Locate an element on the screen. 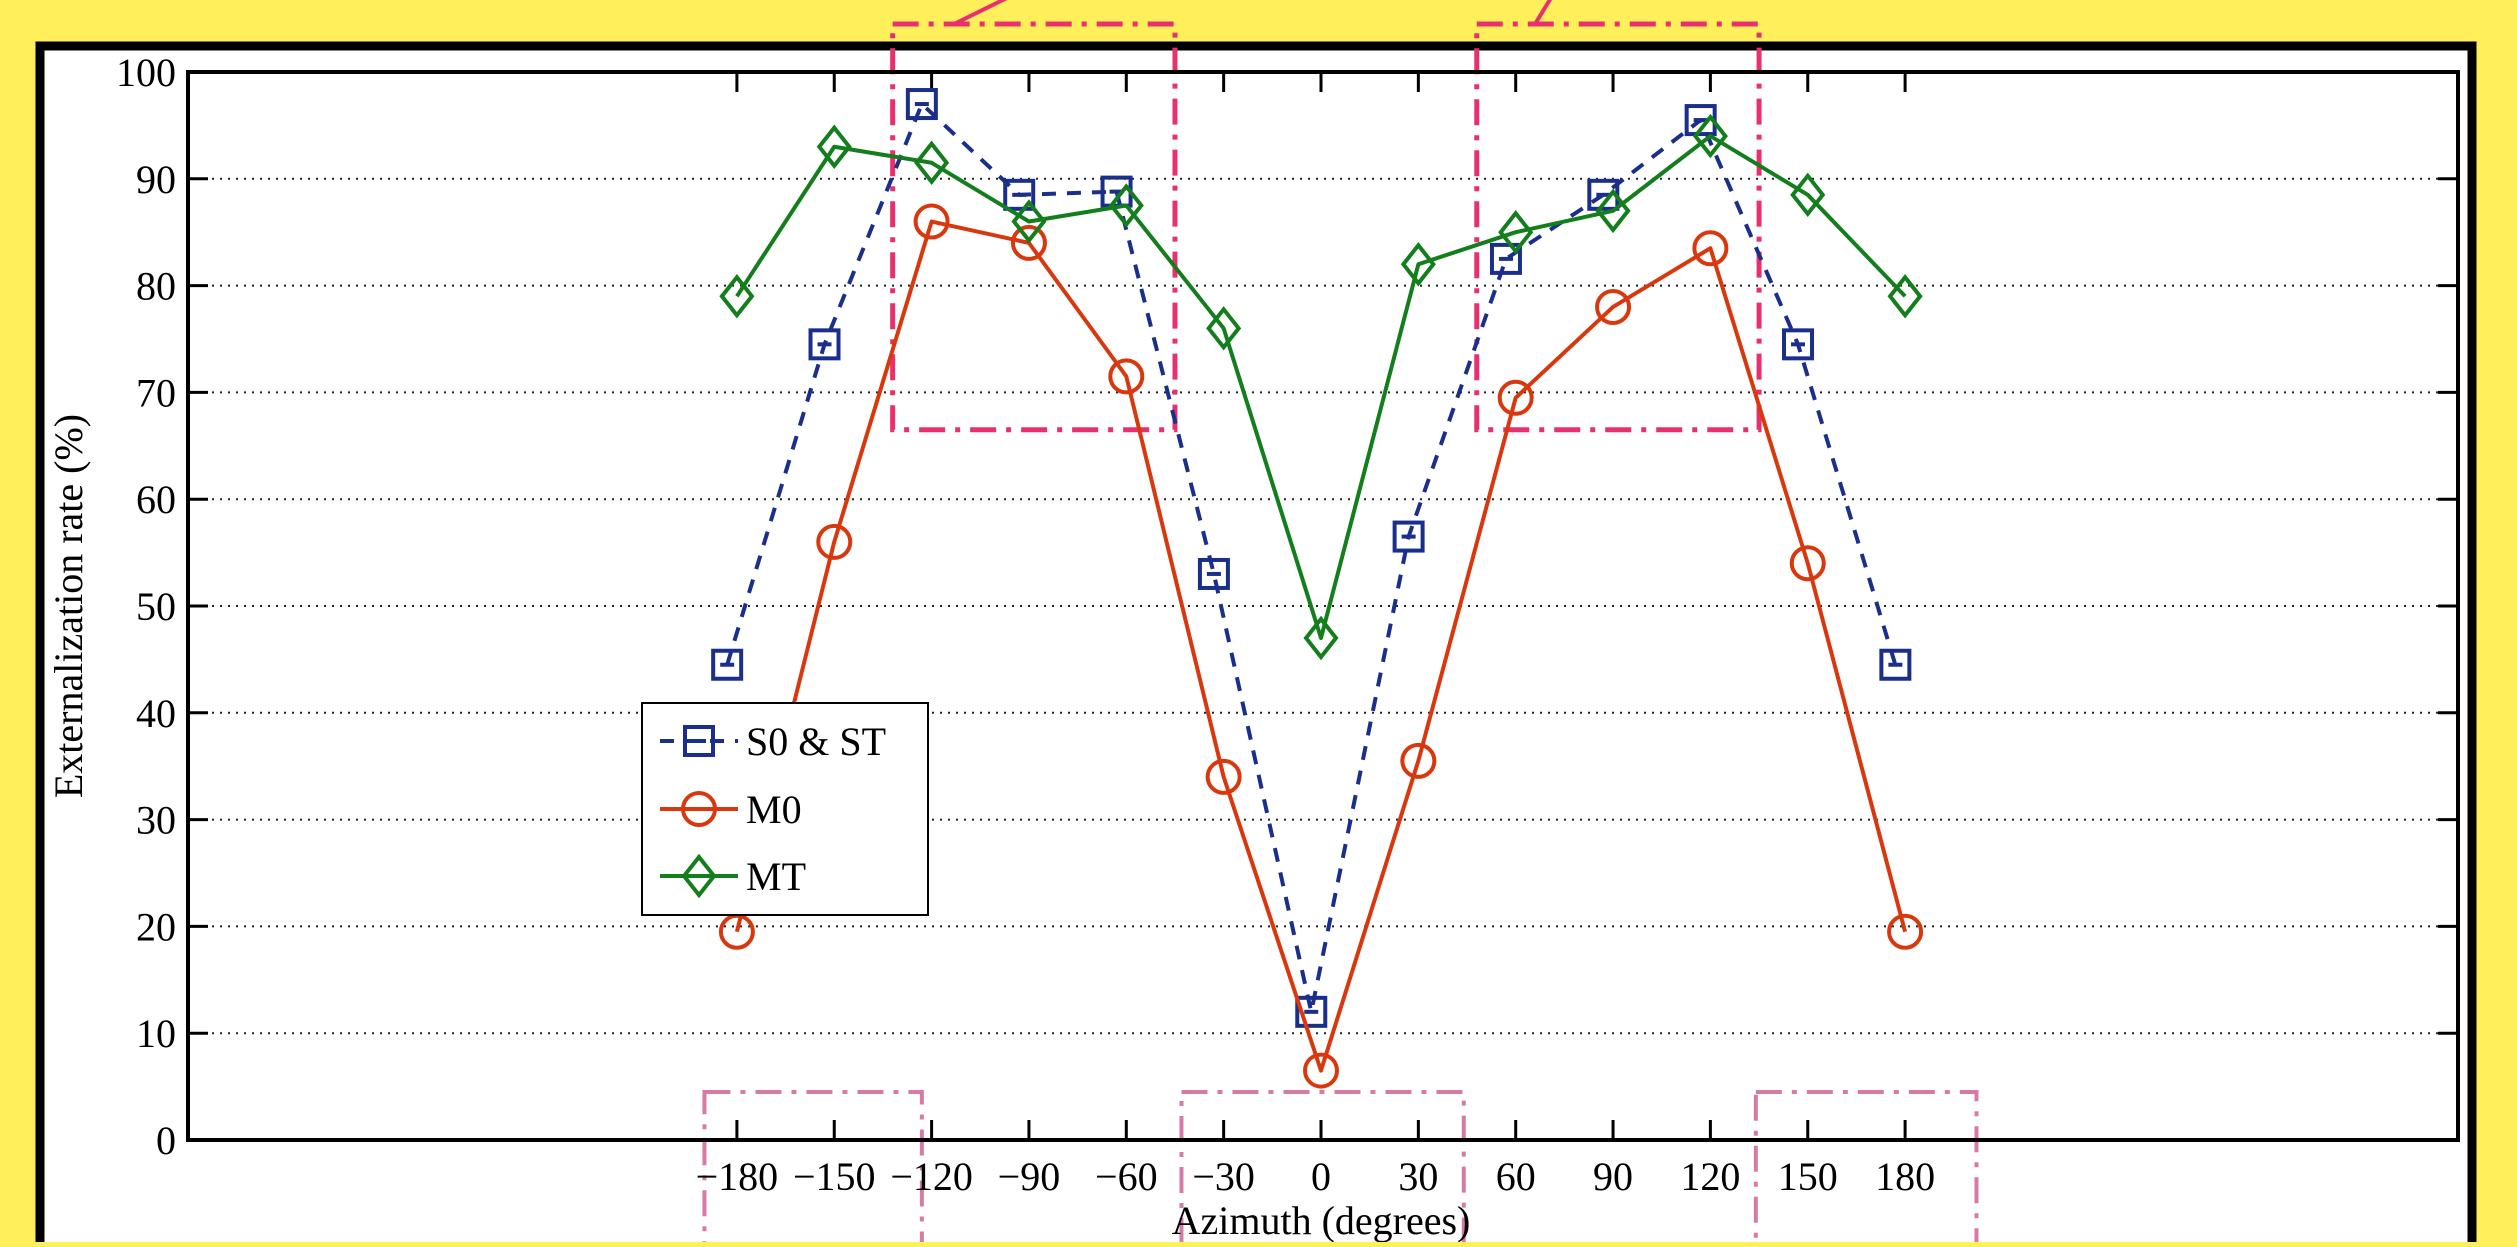  x-tick-label-neg90: −90 is located at coordinates (1029, 1176).